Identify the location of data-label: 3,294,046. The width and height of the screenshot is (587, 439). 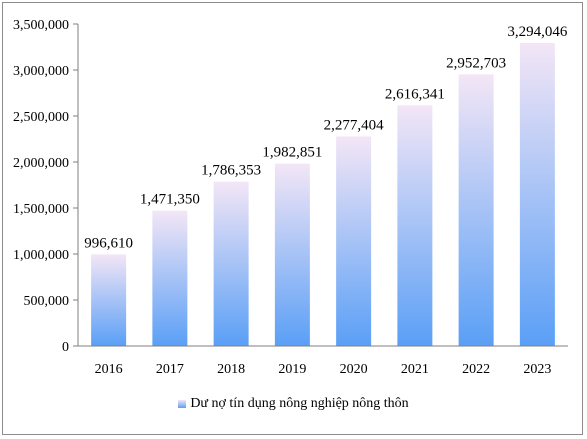
(537, 32).